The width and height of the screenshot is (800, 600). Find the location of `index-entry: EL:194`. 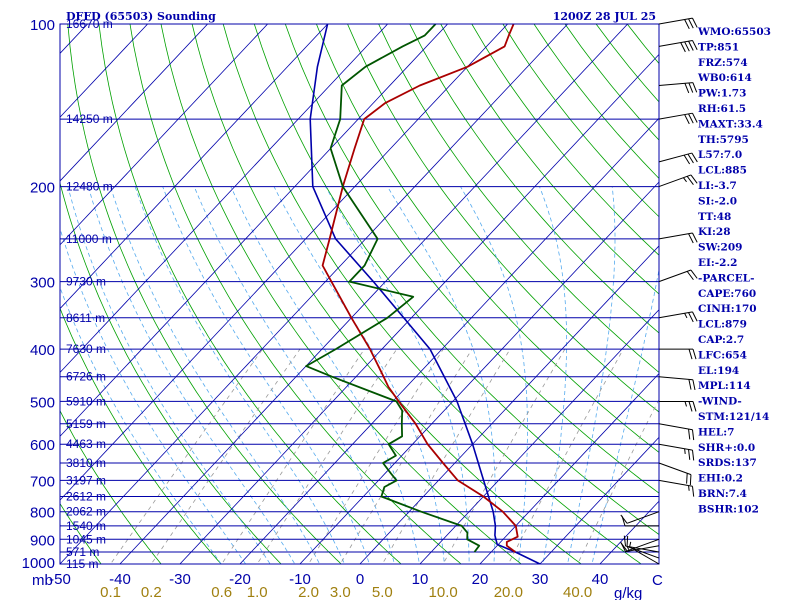

index-entry: EL:194 is located at coordinates (718, 371).